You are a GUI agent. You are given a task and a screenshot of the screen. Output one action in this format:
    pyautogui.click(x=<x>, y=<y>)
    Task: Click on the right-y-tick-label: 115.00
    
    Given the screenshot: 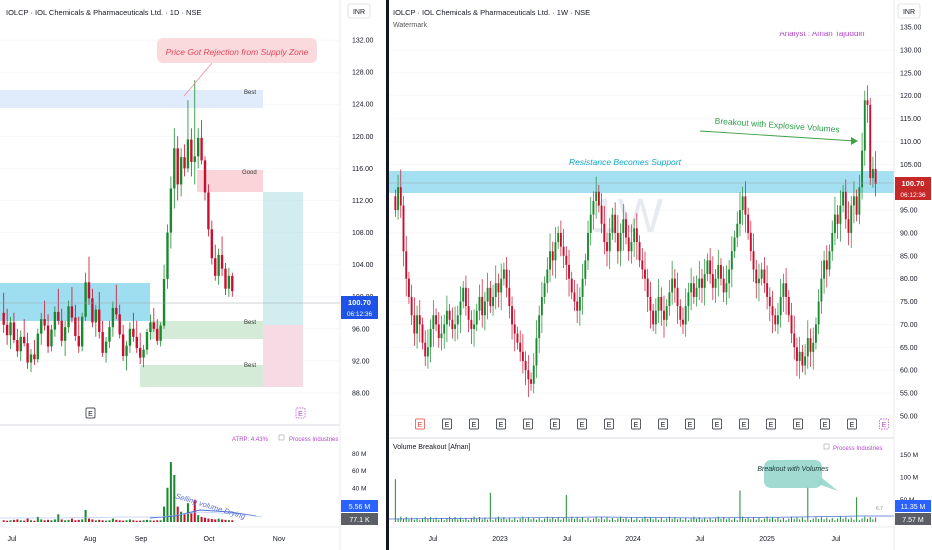 What is the action you would take?
    pyautogui.click(x=910, y=119)
    